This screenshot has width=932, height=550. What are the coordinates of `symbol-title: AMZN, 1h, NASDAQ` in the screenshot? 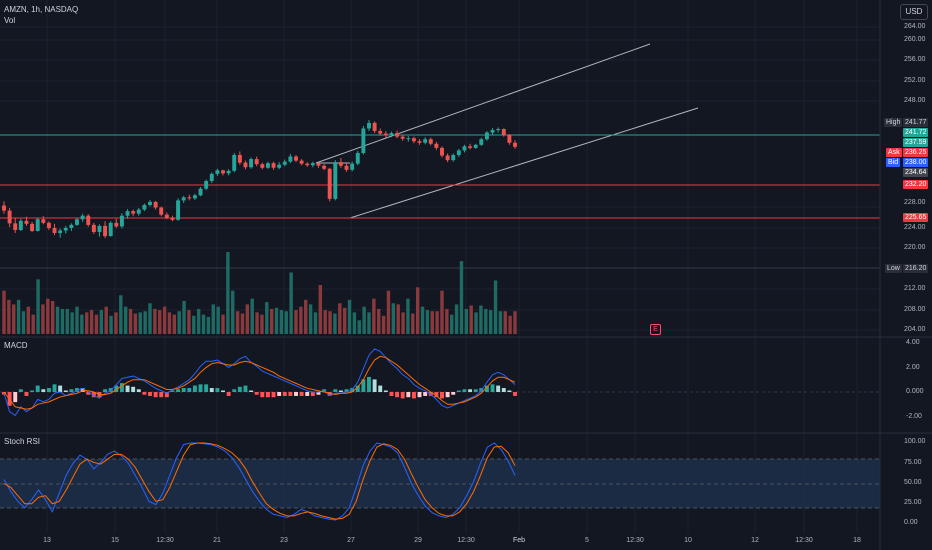 It's located at (41, 9).